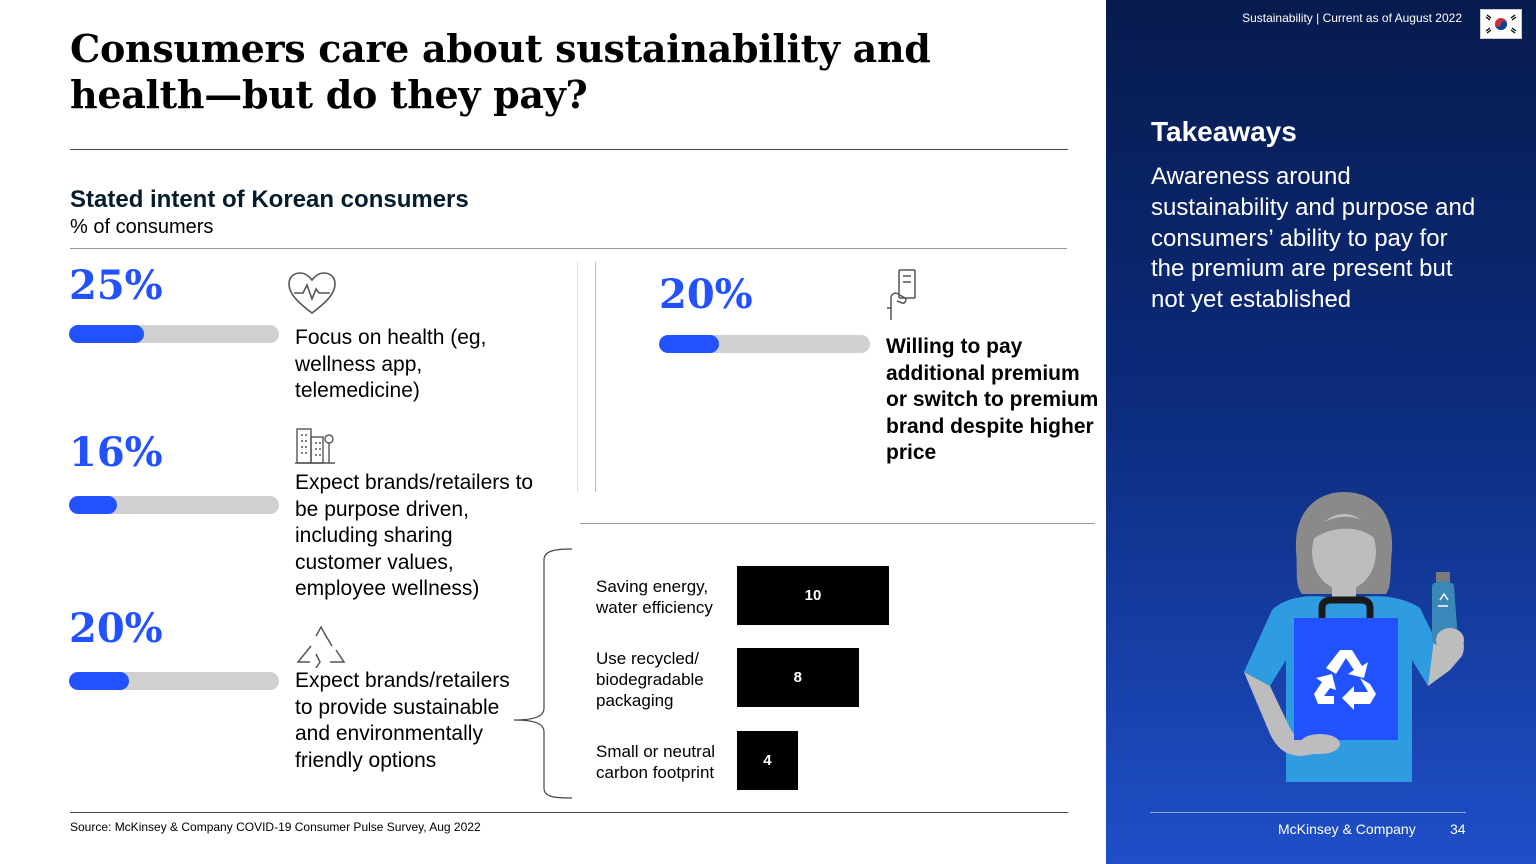 Image resolution: width=1536 pixels, height=864 pixels. I want to click on metric-health-bar-track, so click(174, 334).